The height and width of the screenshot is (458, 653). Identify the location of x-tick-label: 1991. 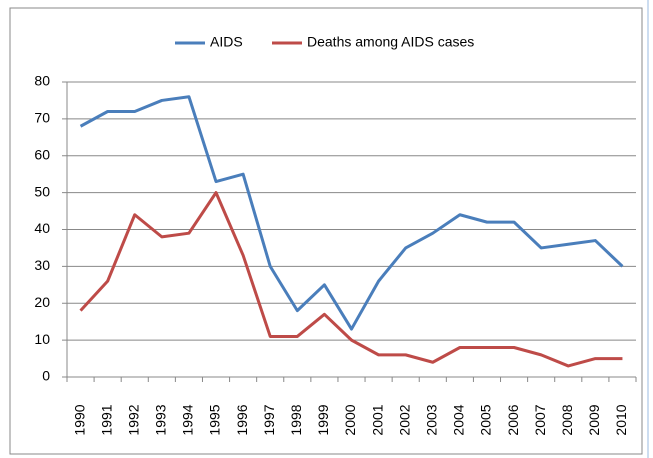
(106, 419).